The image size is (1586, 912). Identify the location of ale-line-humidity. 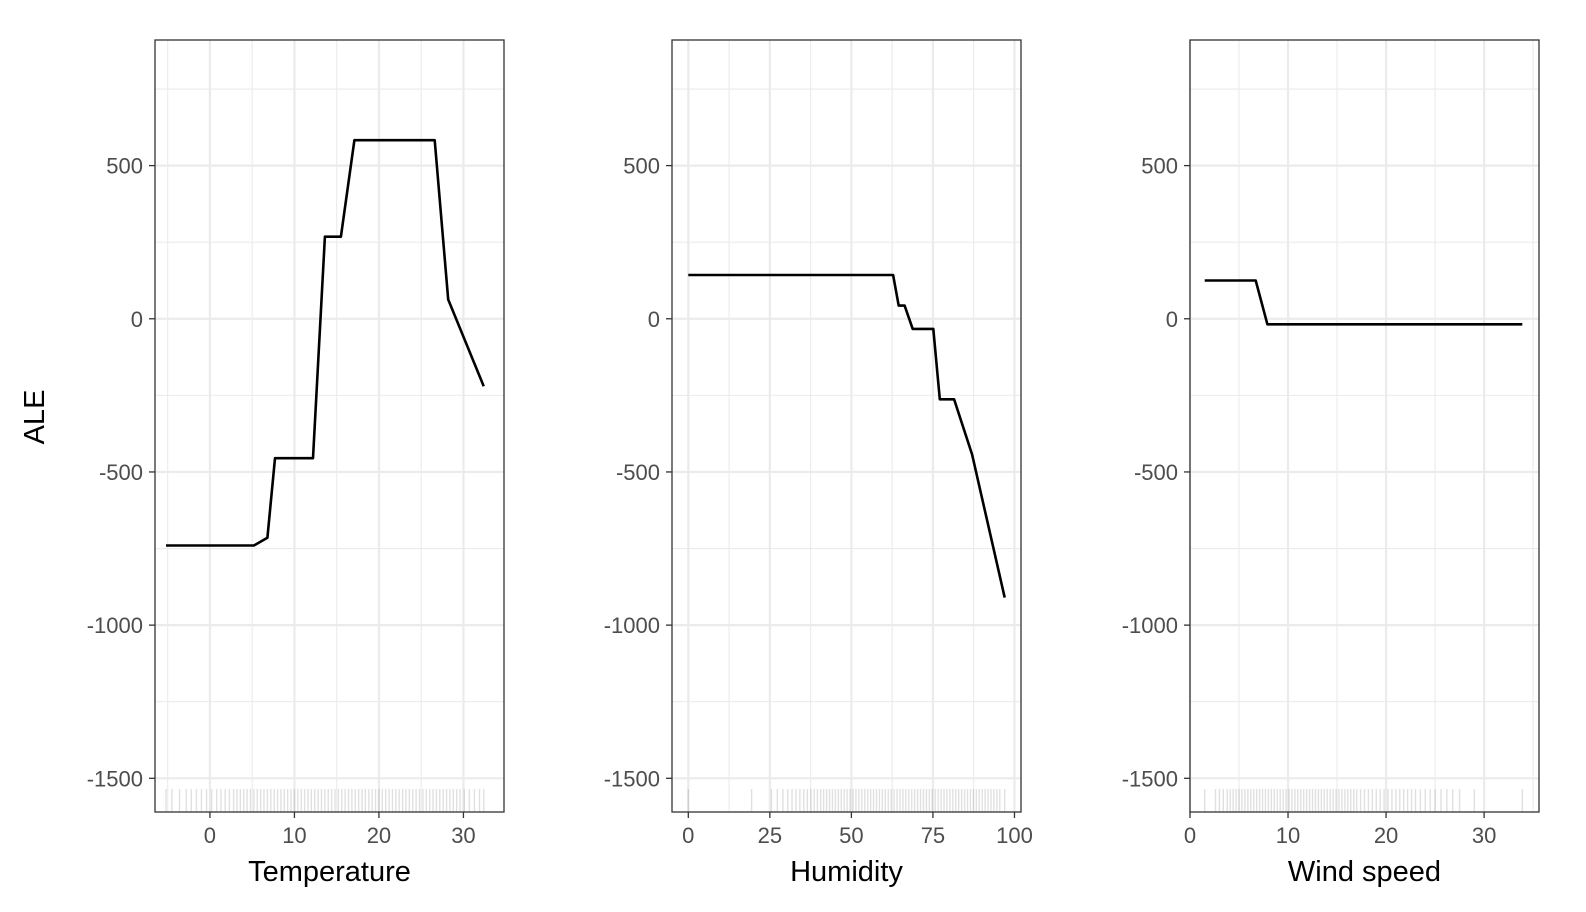
(847, 435).